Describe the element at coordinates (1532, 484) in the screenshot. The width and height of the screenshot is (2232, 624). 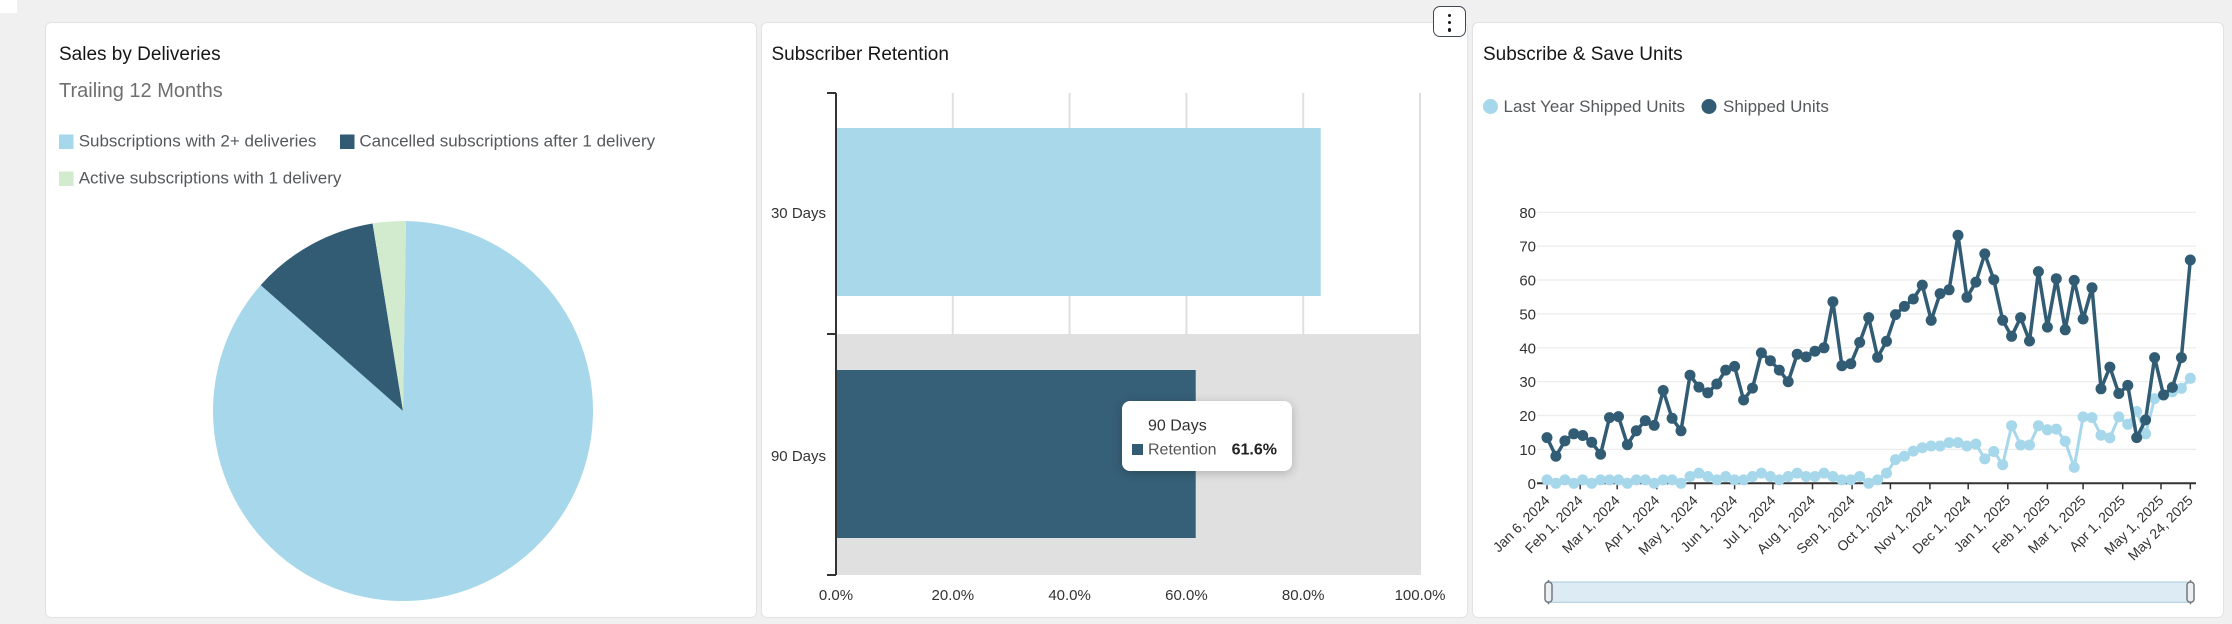
I see `svg-text: 0` at that location.